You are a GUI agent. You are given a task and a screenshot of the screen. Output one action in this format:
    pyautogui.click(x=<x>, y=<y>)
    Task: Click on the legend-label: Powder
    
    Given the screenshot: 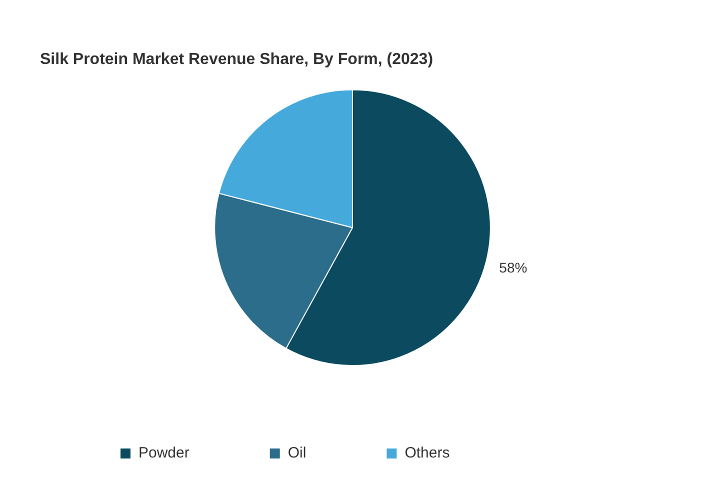 What is the action you would take?
    pyautogui.click(x=164, y=453)
    